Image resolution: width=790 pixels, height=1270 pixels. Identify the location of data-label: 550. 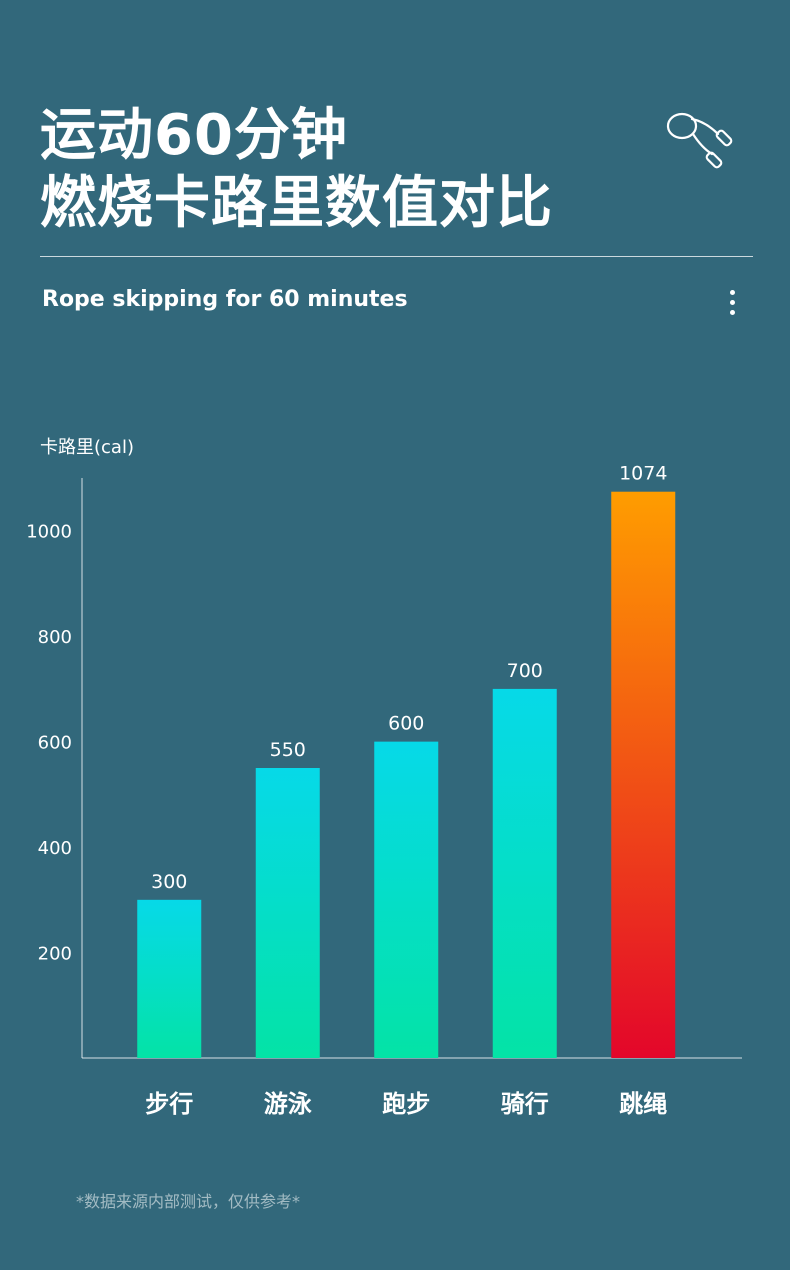
(288, 750).